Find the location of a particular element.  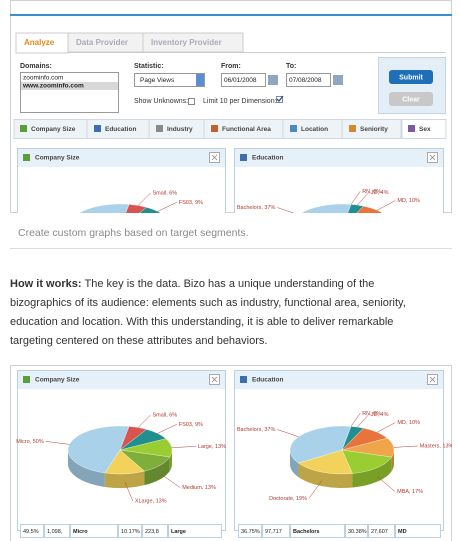

button-label: Clear is located at coordinates (411, 99).